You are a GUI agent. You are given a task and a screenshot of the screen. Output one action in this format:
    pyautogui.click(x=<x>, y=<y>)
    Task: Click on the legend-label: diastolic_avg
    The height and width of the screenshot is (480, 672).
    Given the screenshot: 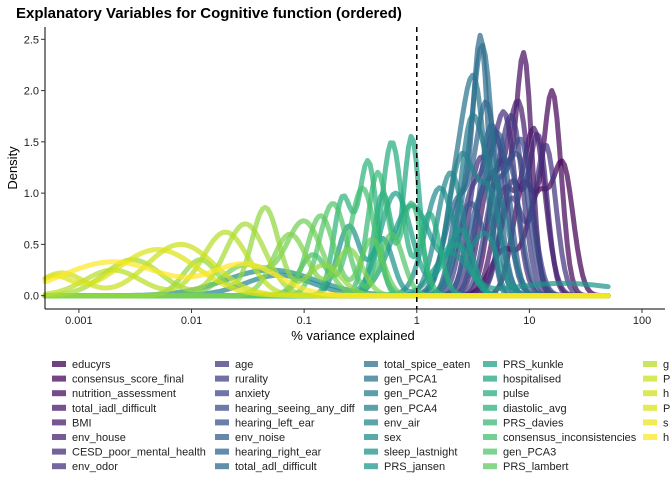 What is the action you would take?
    pyautogui.click(x=535, y=409)
    